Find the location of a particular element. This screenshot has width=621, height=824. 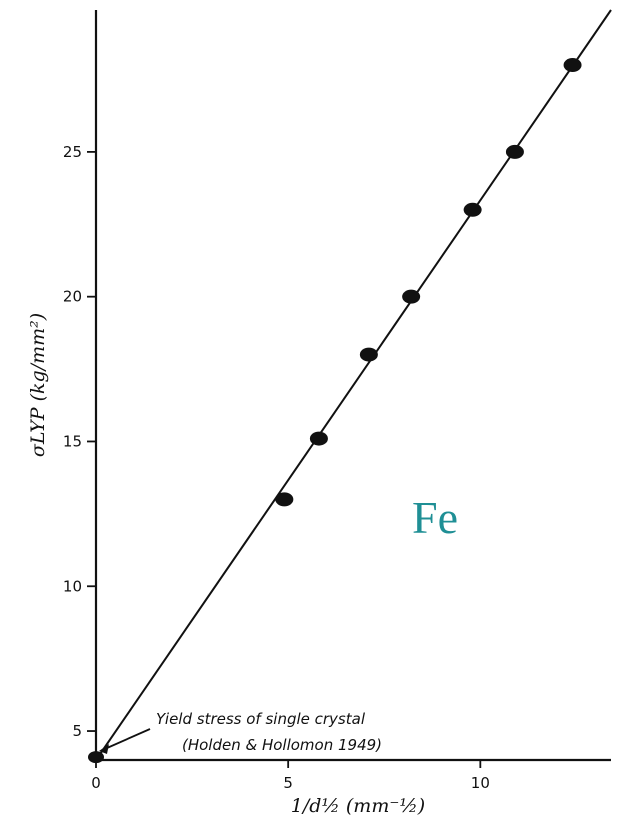

x-tick-label: 0 is located at coordinates (96, 783).